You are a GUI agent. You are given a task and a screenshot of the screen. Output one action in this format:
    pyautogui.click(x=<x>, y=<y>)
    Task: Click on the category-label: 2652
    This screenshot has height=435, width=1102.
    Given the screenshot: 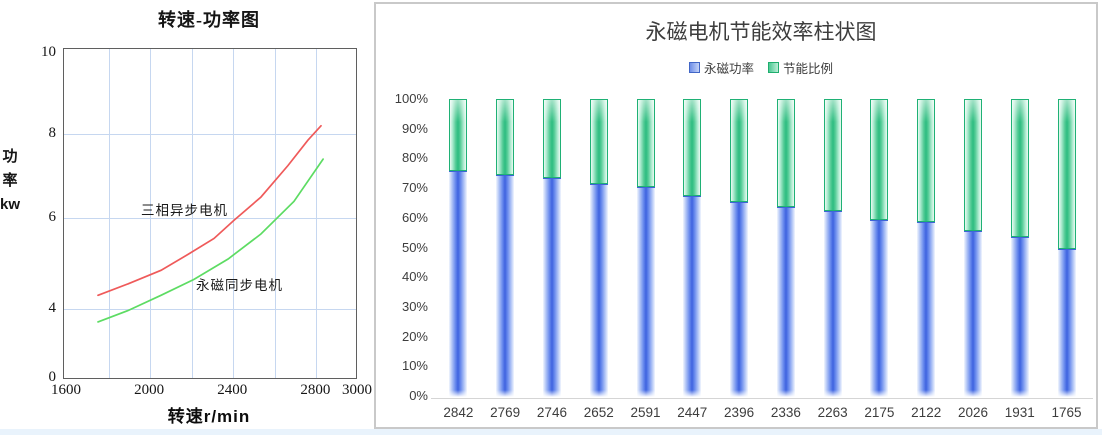 What is the action you would take?
    pyautogui.click(x=598, y=412)
    